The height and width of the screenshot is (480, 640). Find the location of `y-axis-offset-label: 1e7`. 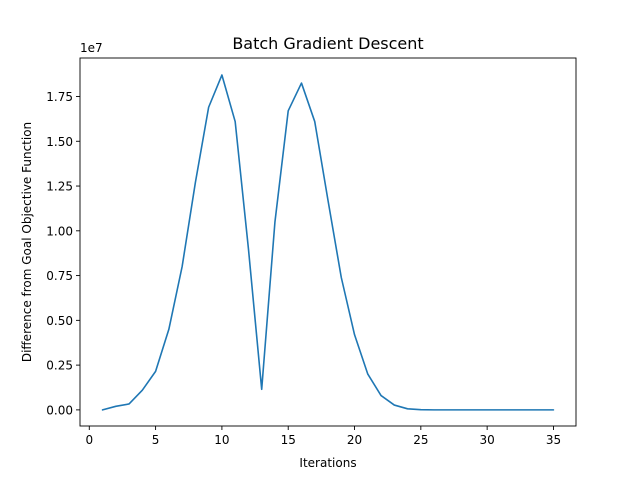

y-axis-offset-label: 1e7 is located at coordinates (91, 48).